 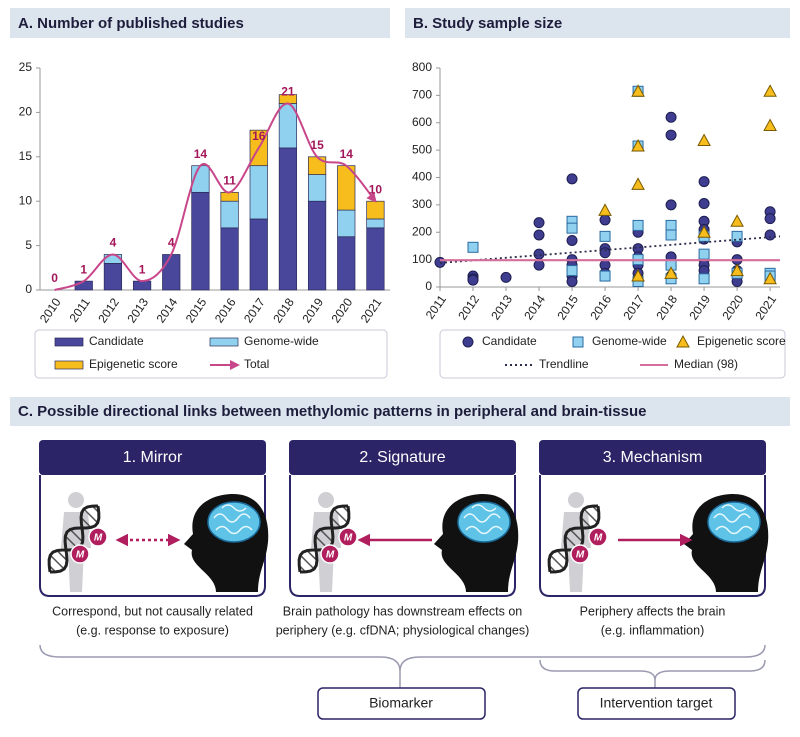 I want to click on x-tick-label: 2011, so click(x=80, y=309).